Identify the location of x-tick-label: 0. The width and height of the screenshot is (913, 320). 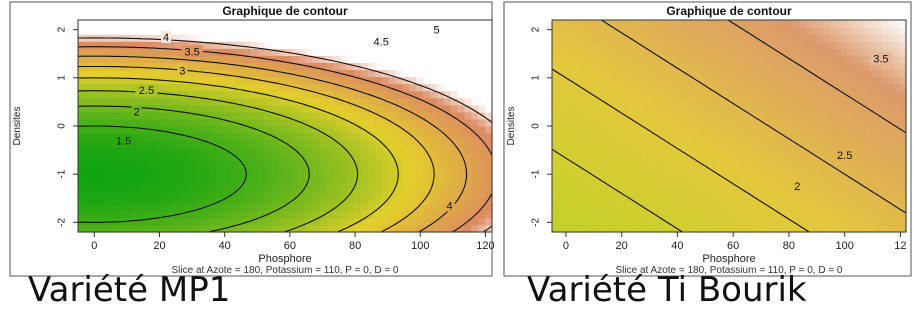
(94, 246).